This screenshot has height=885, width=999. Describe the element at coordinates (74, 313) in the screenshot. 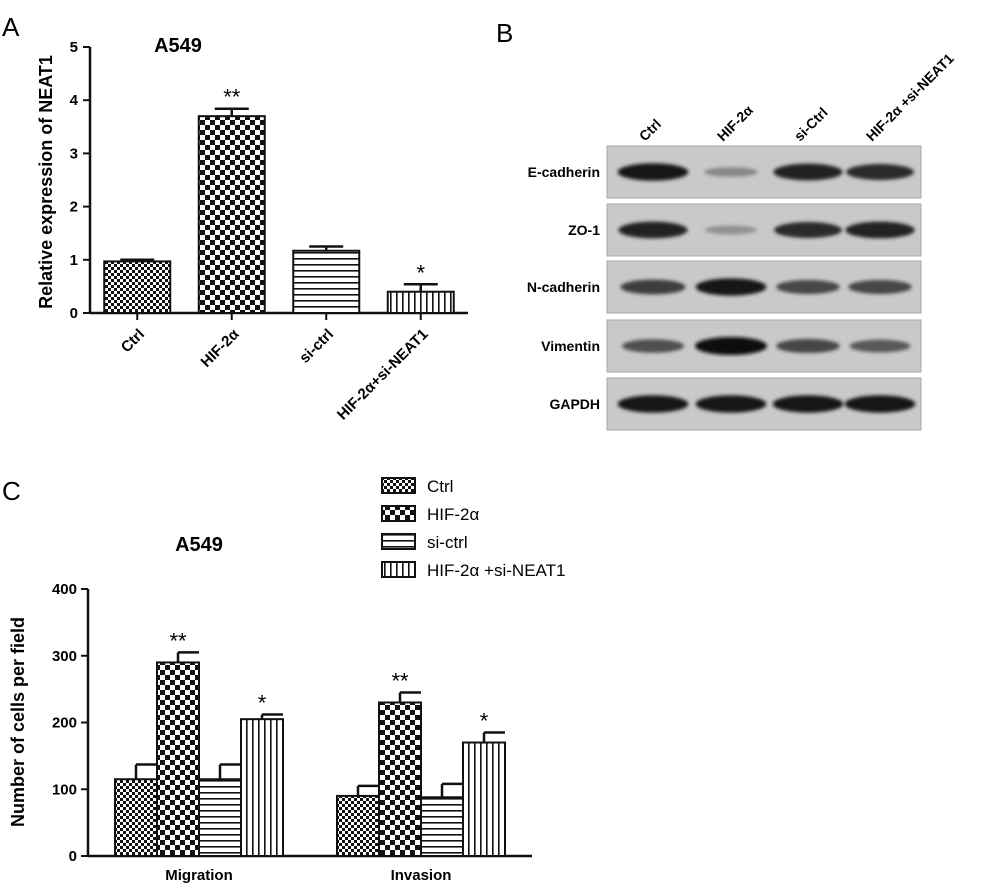

I see `chart-a-ytick-label: 0` at that location.